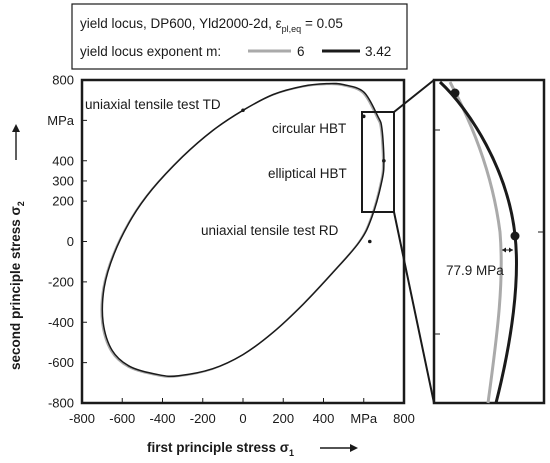 The image size is (550, 463). I want to click on x-tick-label: MPa, so click(364, 418).